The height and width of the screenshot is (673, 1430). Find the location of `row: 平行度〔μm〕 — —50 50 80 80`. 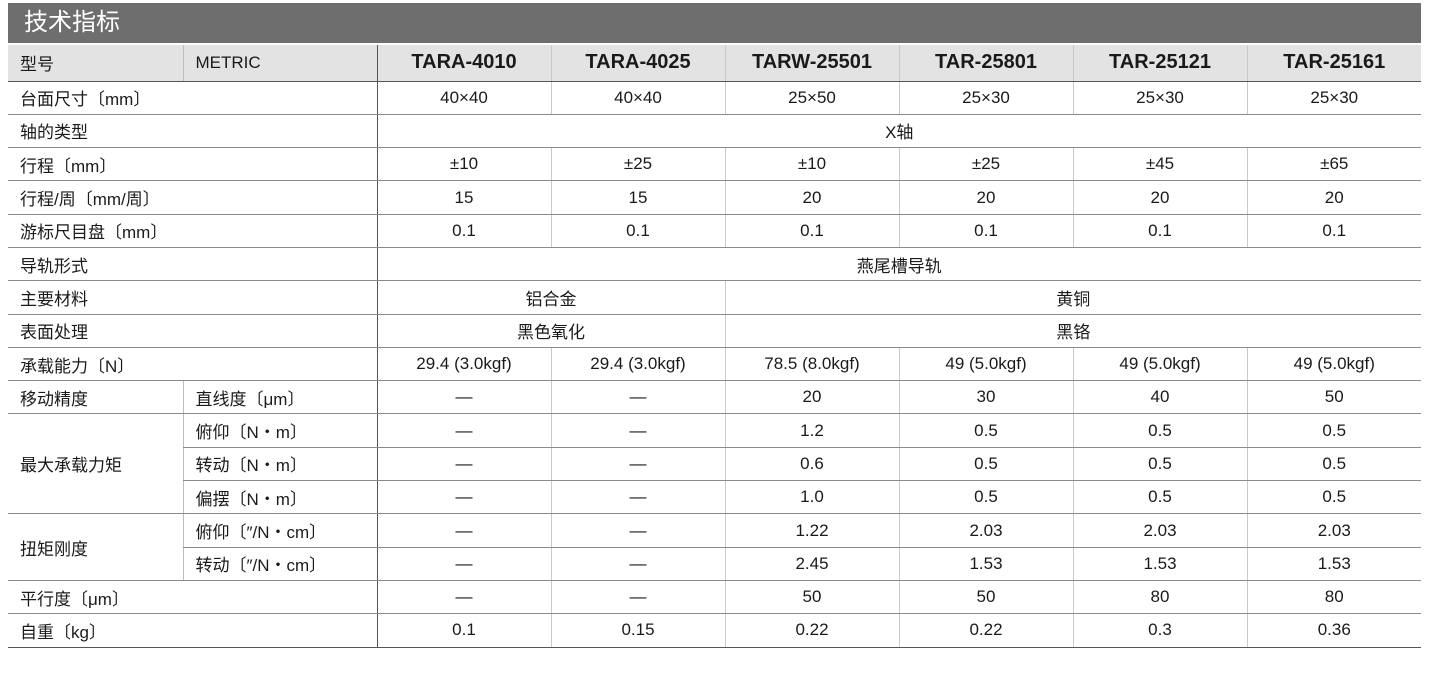

row: 平行度〔μm〕 — —50 50 80 80 is located at coordinates (714, 597).